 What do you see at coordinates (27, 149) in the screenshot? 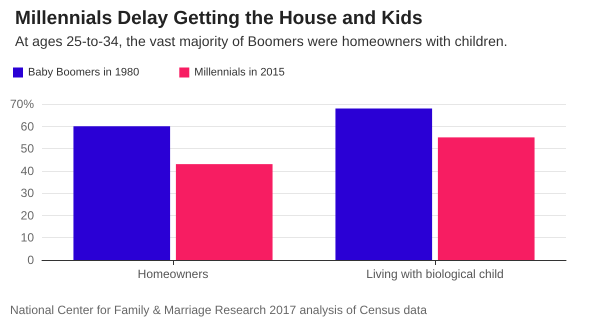
I see `y-tick-label: 50` at bounding box center [27, 149].